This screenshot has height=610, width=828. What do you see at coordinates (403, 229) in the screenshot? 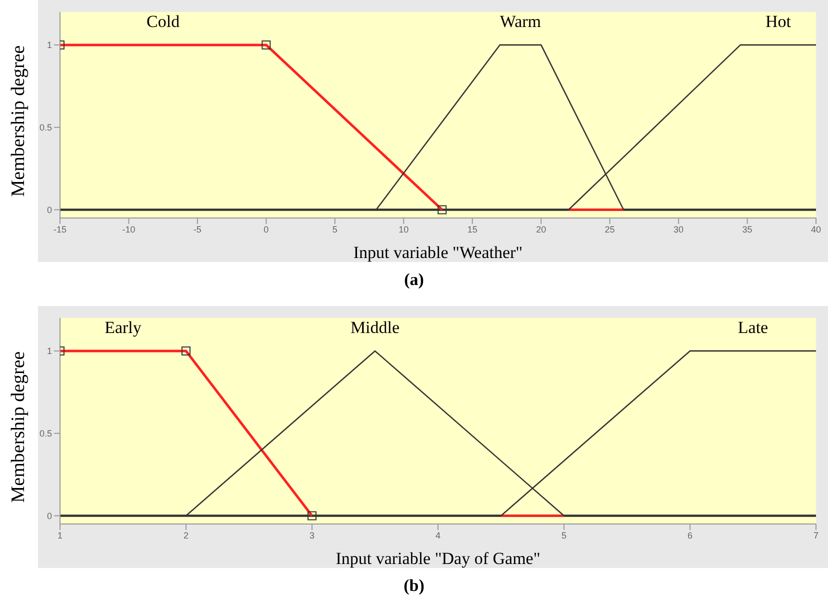
I see `x-tick-label: 10` at bounding box center [403, 229].